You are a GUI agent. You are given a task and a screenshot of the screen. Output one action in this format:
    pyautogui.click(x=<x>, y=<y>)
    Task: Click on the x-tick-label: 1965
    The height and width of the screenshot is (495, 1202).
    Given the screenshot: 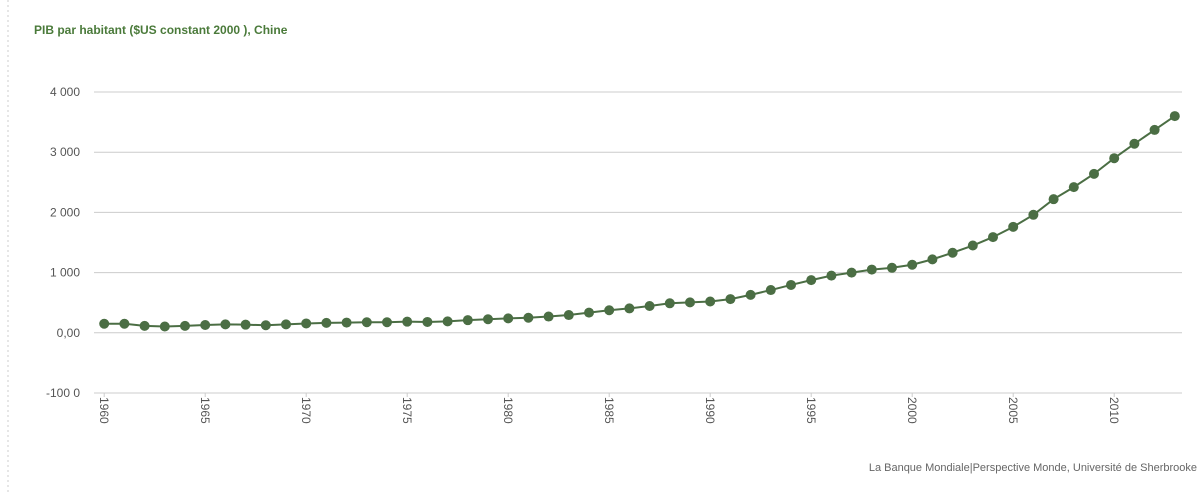 What is the action you would take?
    pyautogui.click(x=205, y=410)
    